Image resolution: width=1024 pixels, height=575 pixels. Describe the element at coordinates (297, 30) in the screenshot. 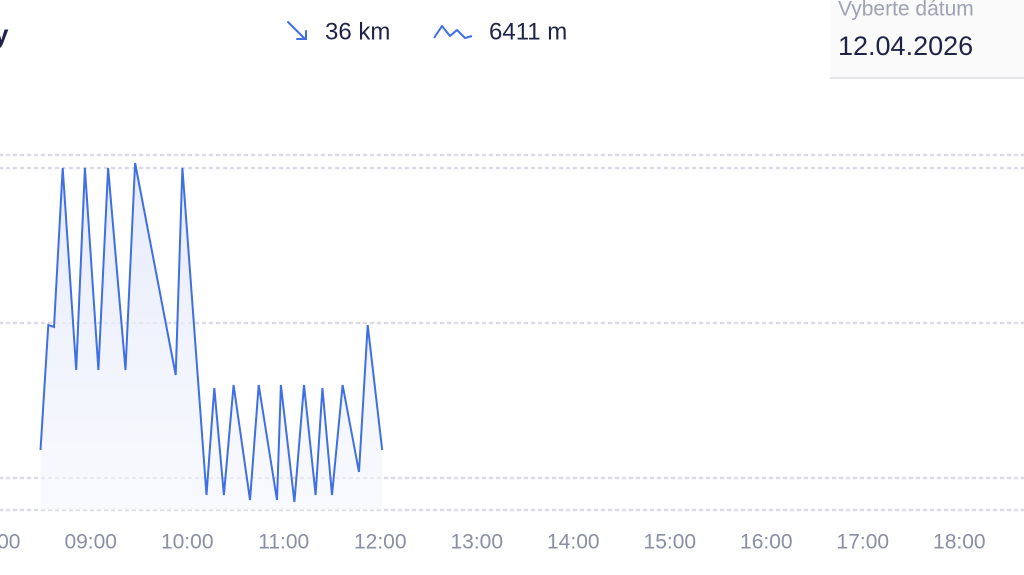

I see `distance-icon` at that location.